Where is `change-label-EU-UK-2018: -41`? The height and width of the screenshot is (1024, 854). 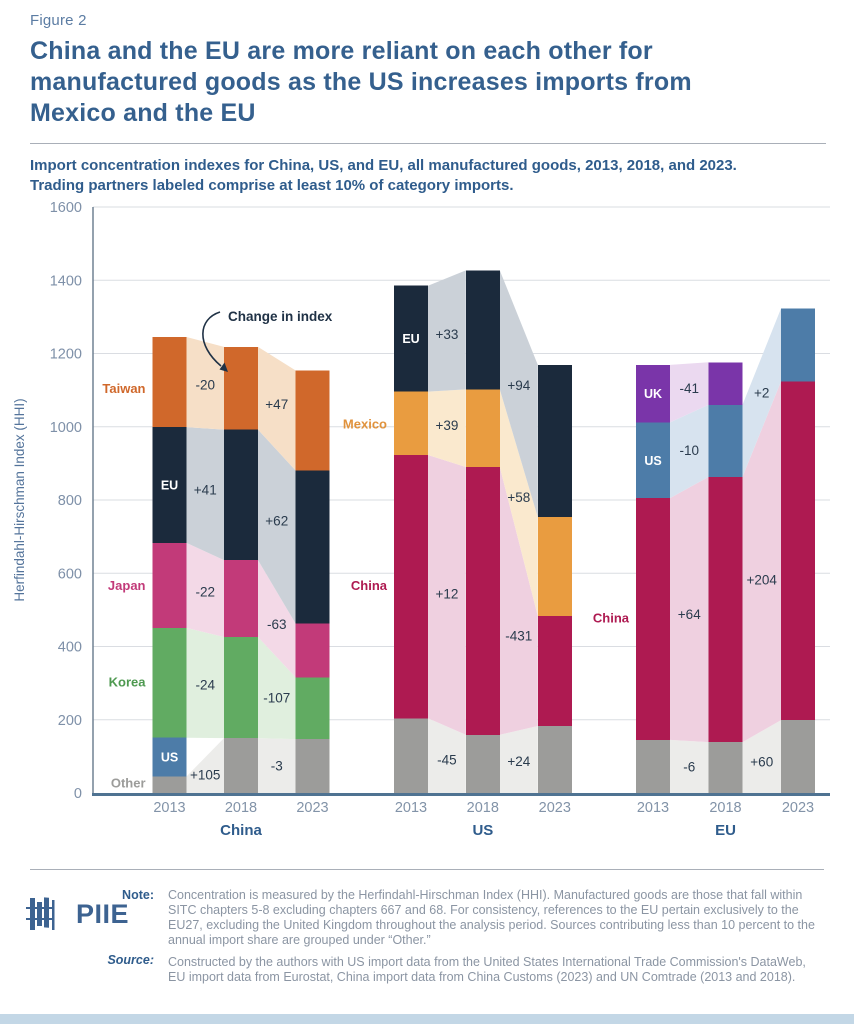
change-label-EU-UK-2018: -41 is located at coordinates (689, 388).